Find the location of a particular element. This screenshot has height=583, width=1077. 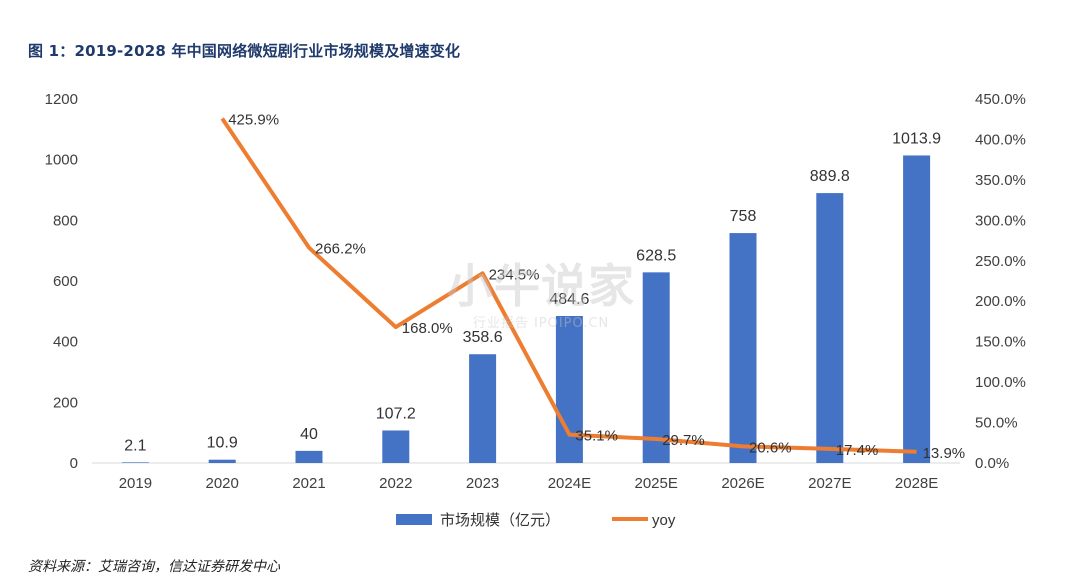

bar-value-label: 889.8 is located at coordinates (830, 176).